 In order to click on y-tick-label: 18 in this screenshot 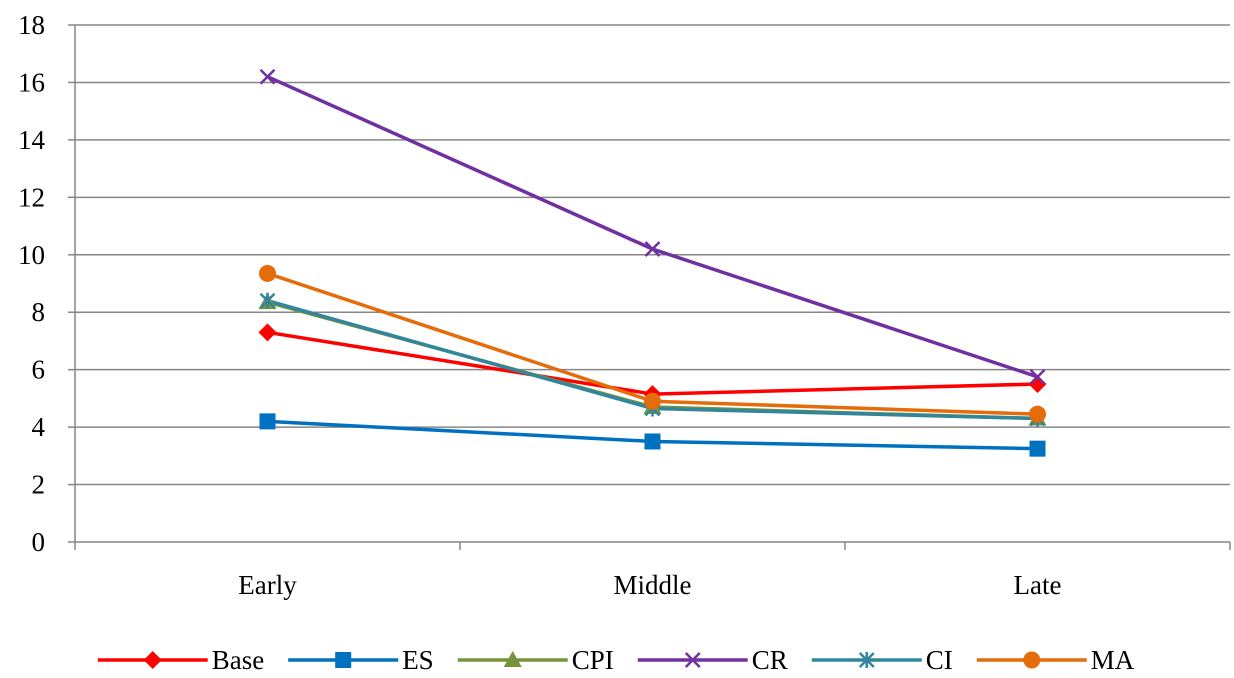, I will do `click(31, 25)`.